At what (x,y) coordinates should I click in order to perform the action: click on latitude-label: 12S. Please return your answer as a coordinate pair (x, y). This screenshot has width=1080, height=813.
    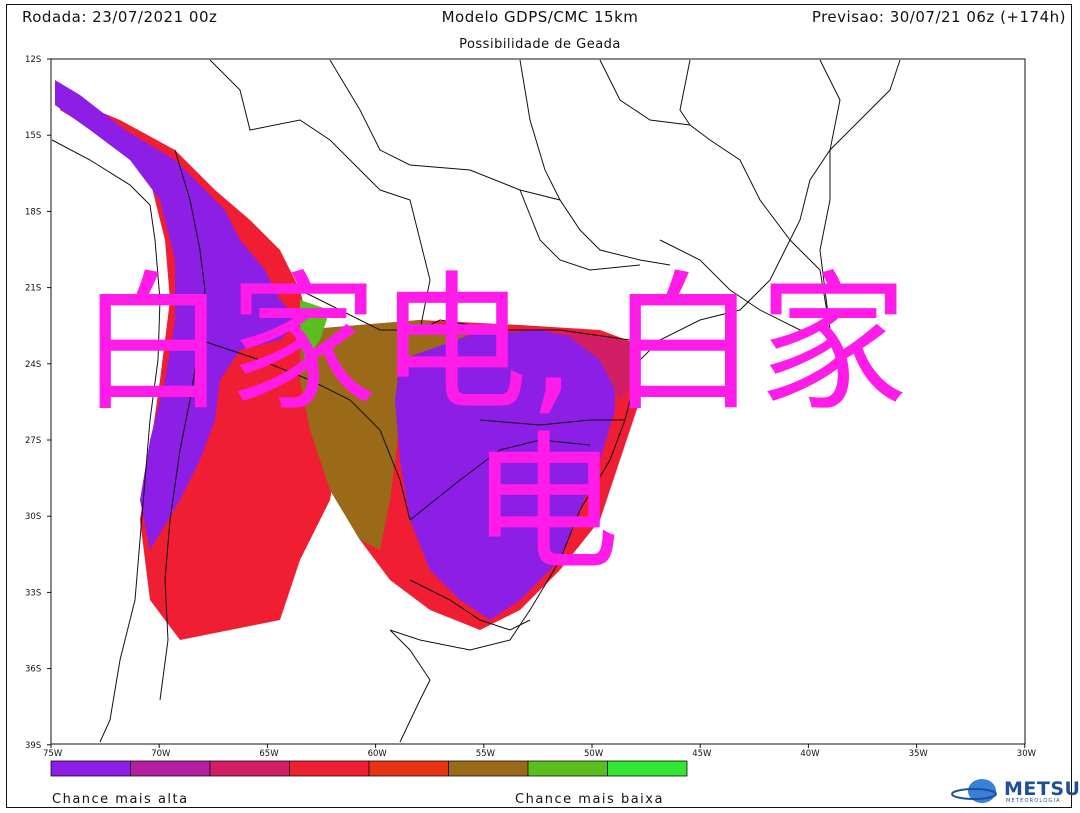
    Looking at the image, I should click on (33, 60).